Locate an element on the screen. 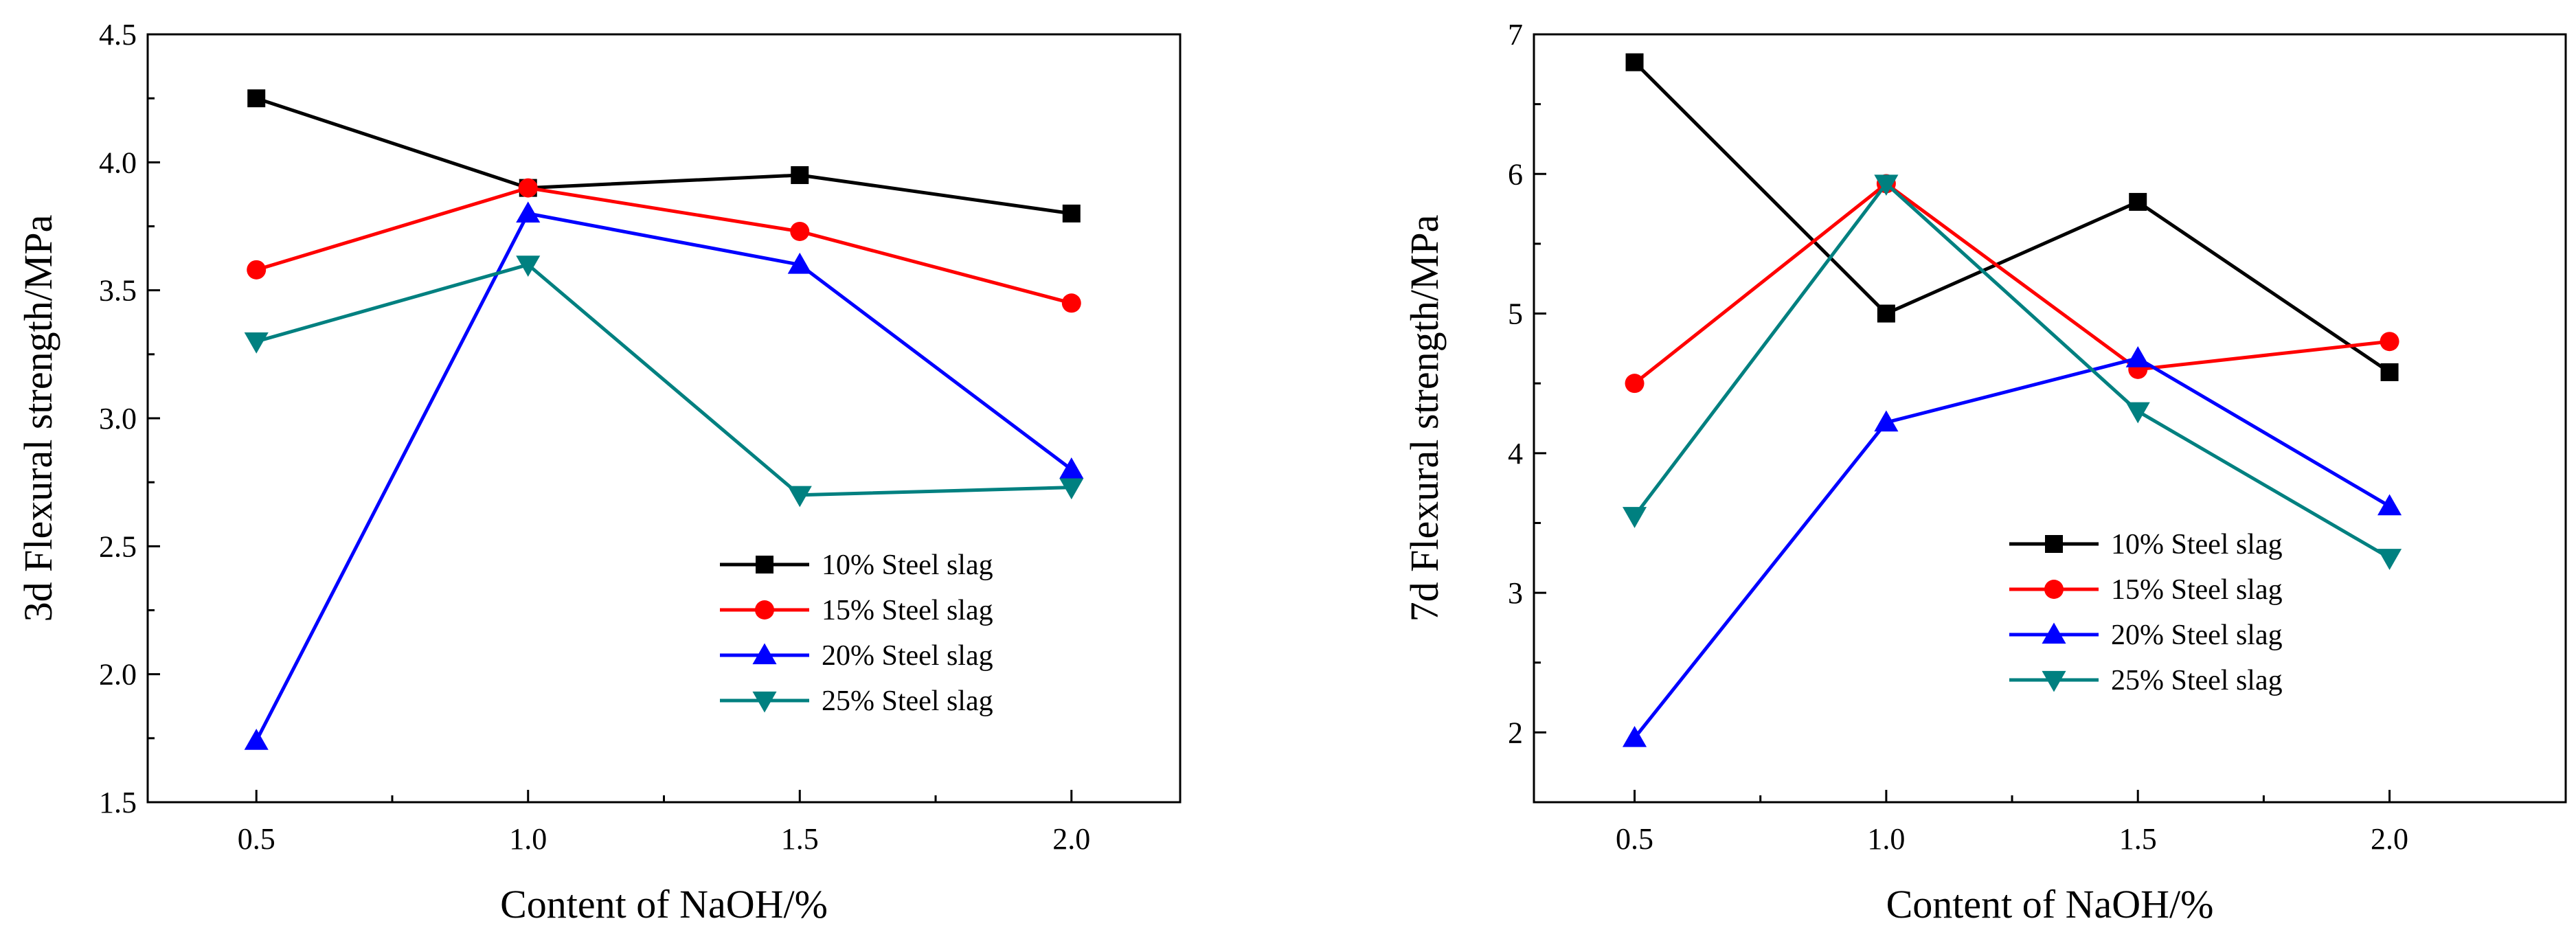  y-tick-label: 1.5 is located at coordinates (118, 802).